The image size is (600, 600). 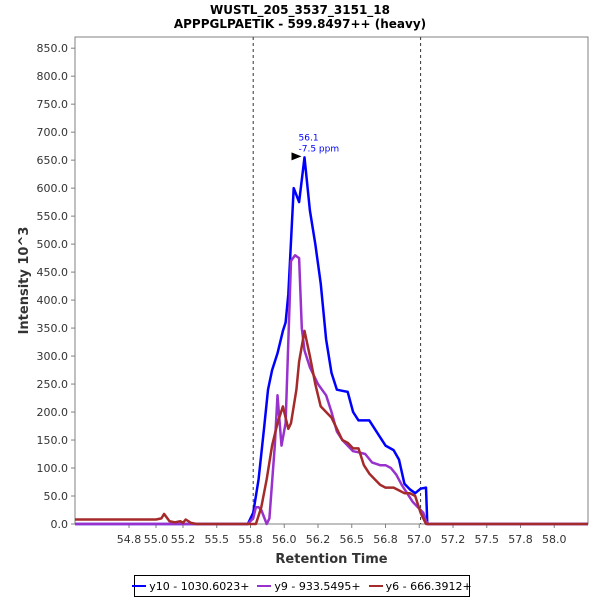 What do you see at coordinates (53, 328) in the screenshot?
I see `y-tick-label: 350.0` at bounding box center [53, 328].